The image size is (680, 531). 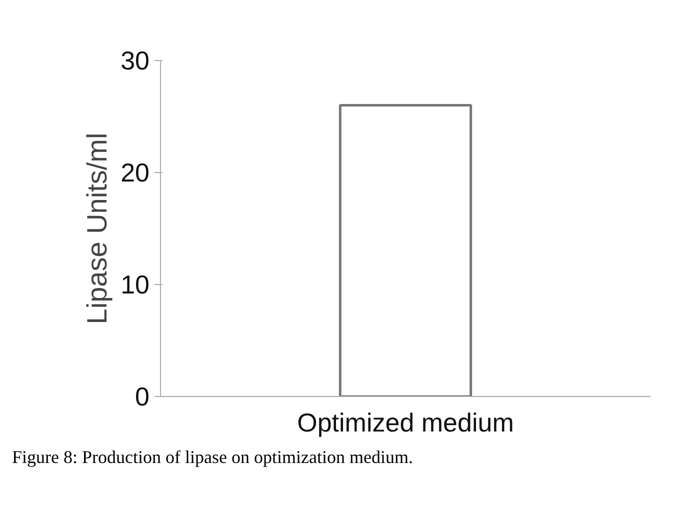 What do you see at coordinates (97, 228) in the screenshot?
I see `y-axis-title: Lipase Units/ml` at bounding box center [97, 228].